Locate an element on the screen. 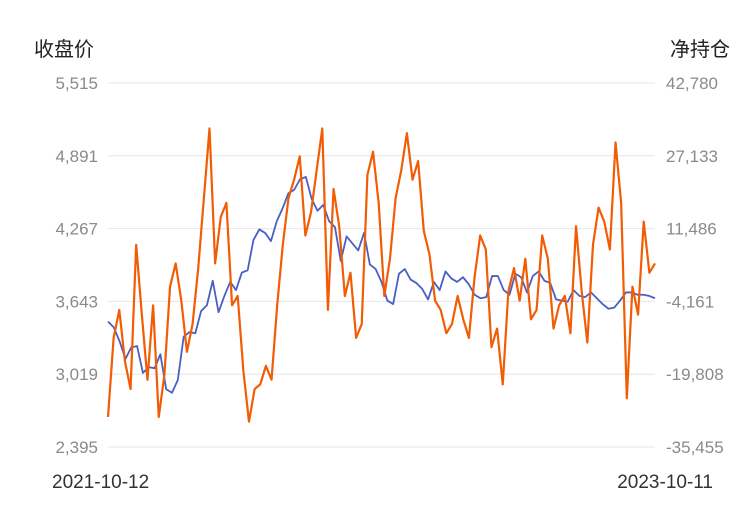 This screenshot has width=750, height=510. left-tick-label: 3,019 is located at coordinates (76, 374).